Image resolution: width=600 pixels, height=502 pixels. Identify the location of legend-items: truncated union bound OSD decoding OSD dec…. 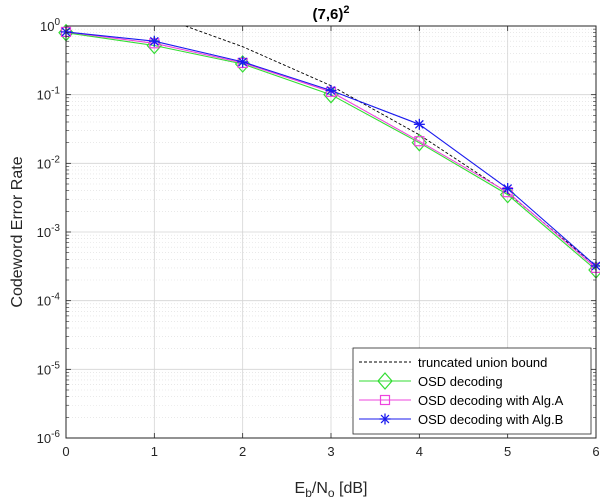
(461, 391).